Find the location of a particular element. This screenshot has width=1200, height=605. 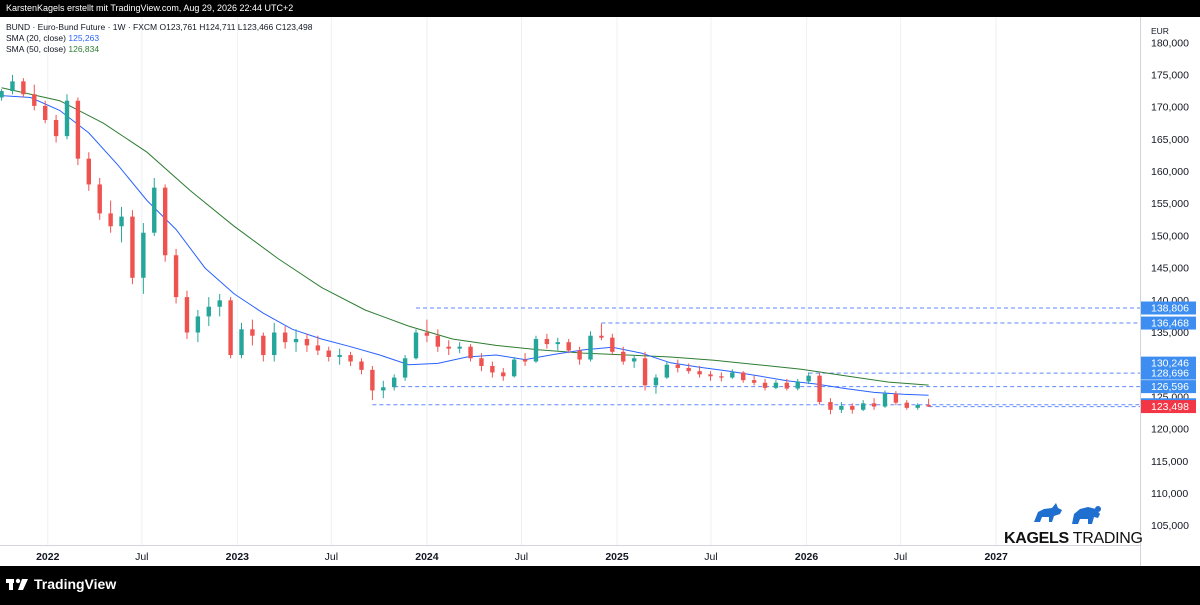

sma20-legend: SMA (20, close) 125,263 is located at coordinates (52, 38).